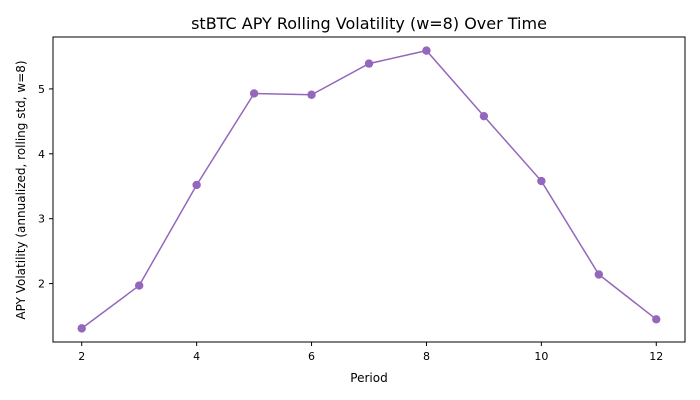 Image resolution: width=700 pixels, height=400 pixels. What do you see at coordinates (656, 356) in the screenshot?
I see `x-tick-label: 12` at bounding box center [656, 356].